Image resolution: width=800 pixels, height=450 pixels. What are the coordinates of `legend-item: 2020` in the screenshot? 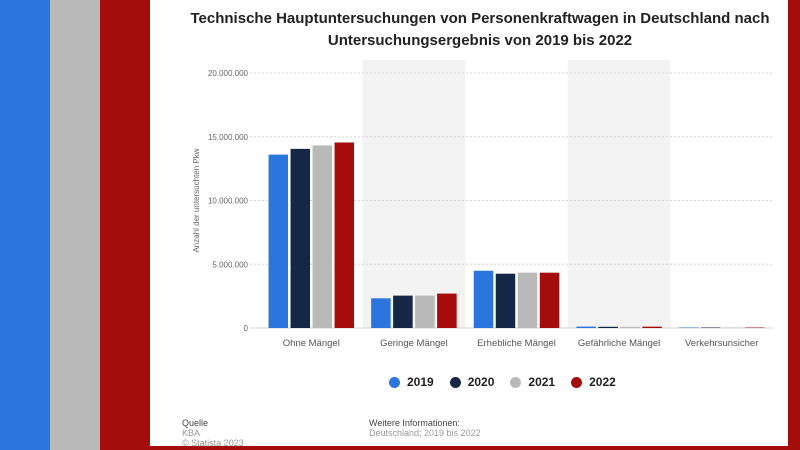 It's located at (472, 382).